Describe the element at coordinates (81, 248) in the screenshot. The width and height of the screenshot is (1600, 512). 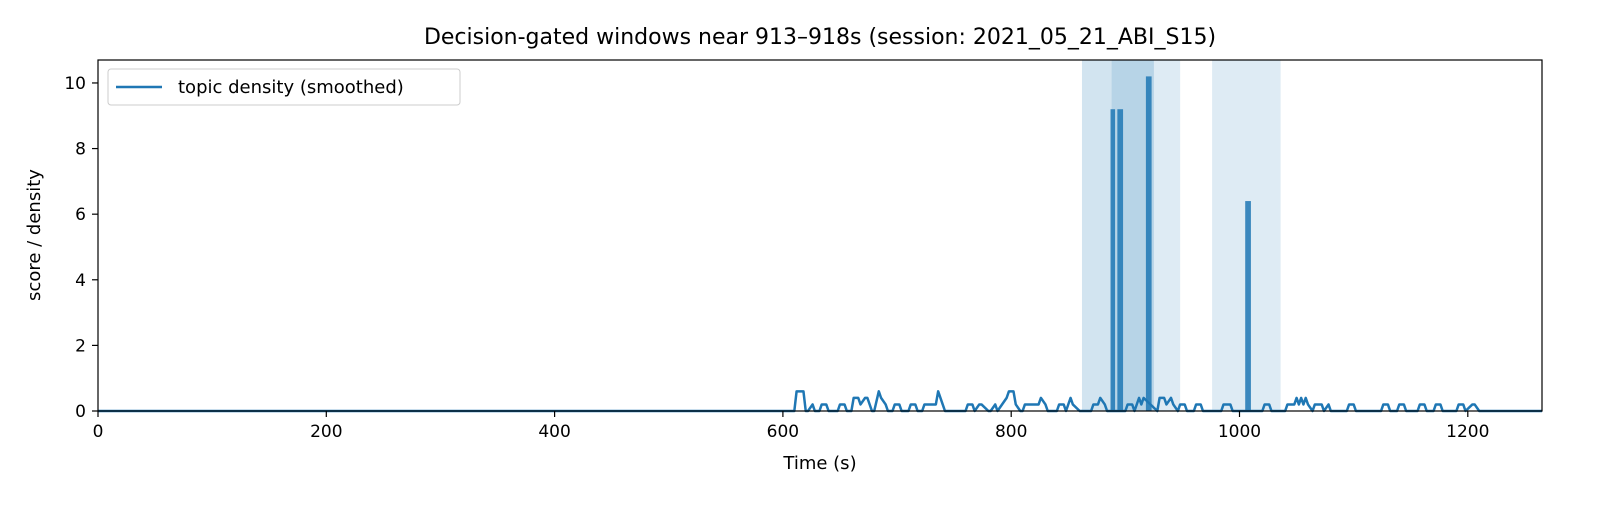
I see `y-axis: 0 2 4 6 8 10` at that location.